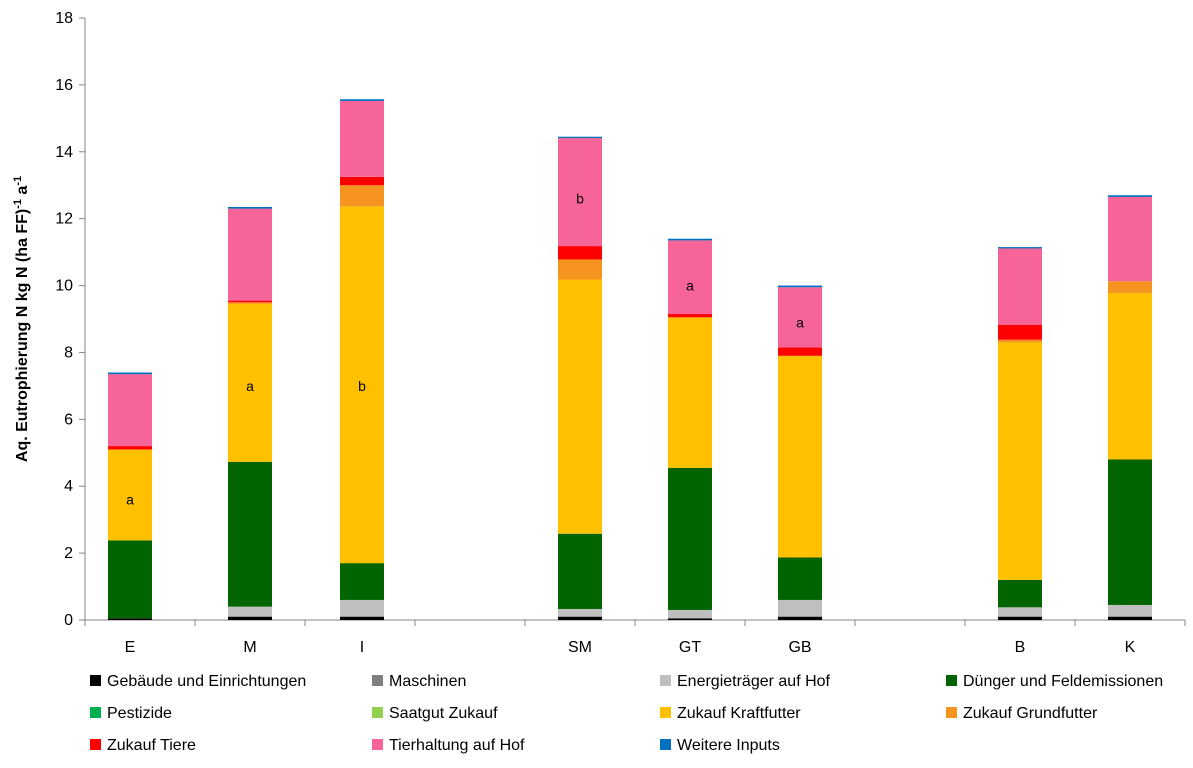  Describe the element at coordinates (1130, 647) in the screenshot. I see `x-tick-label: K` at that location.